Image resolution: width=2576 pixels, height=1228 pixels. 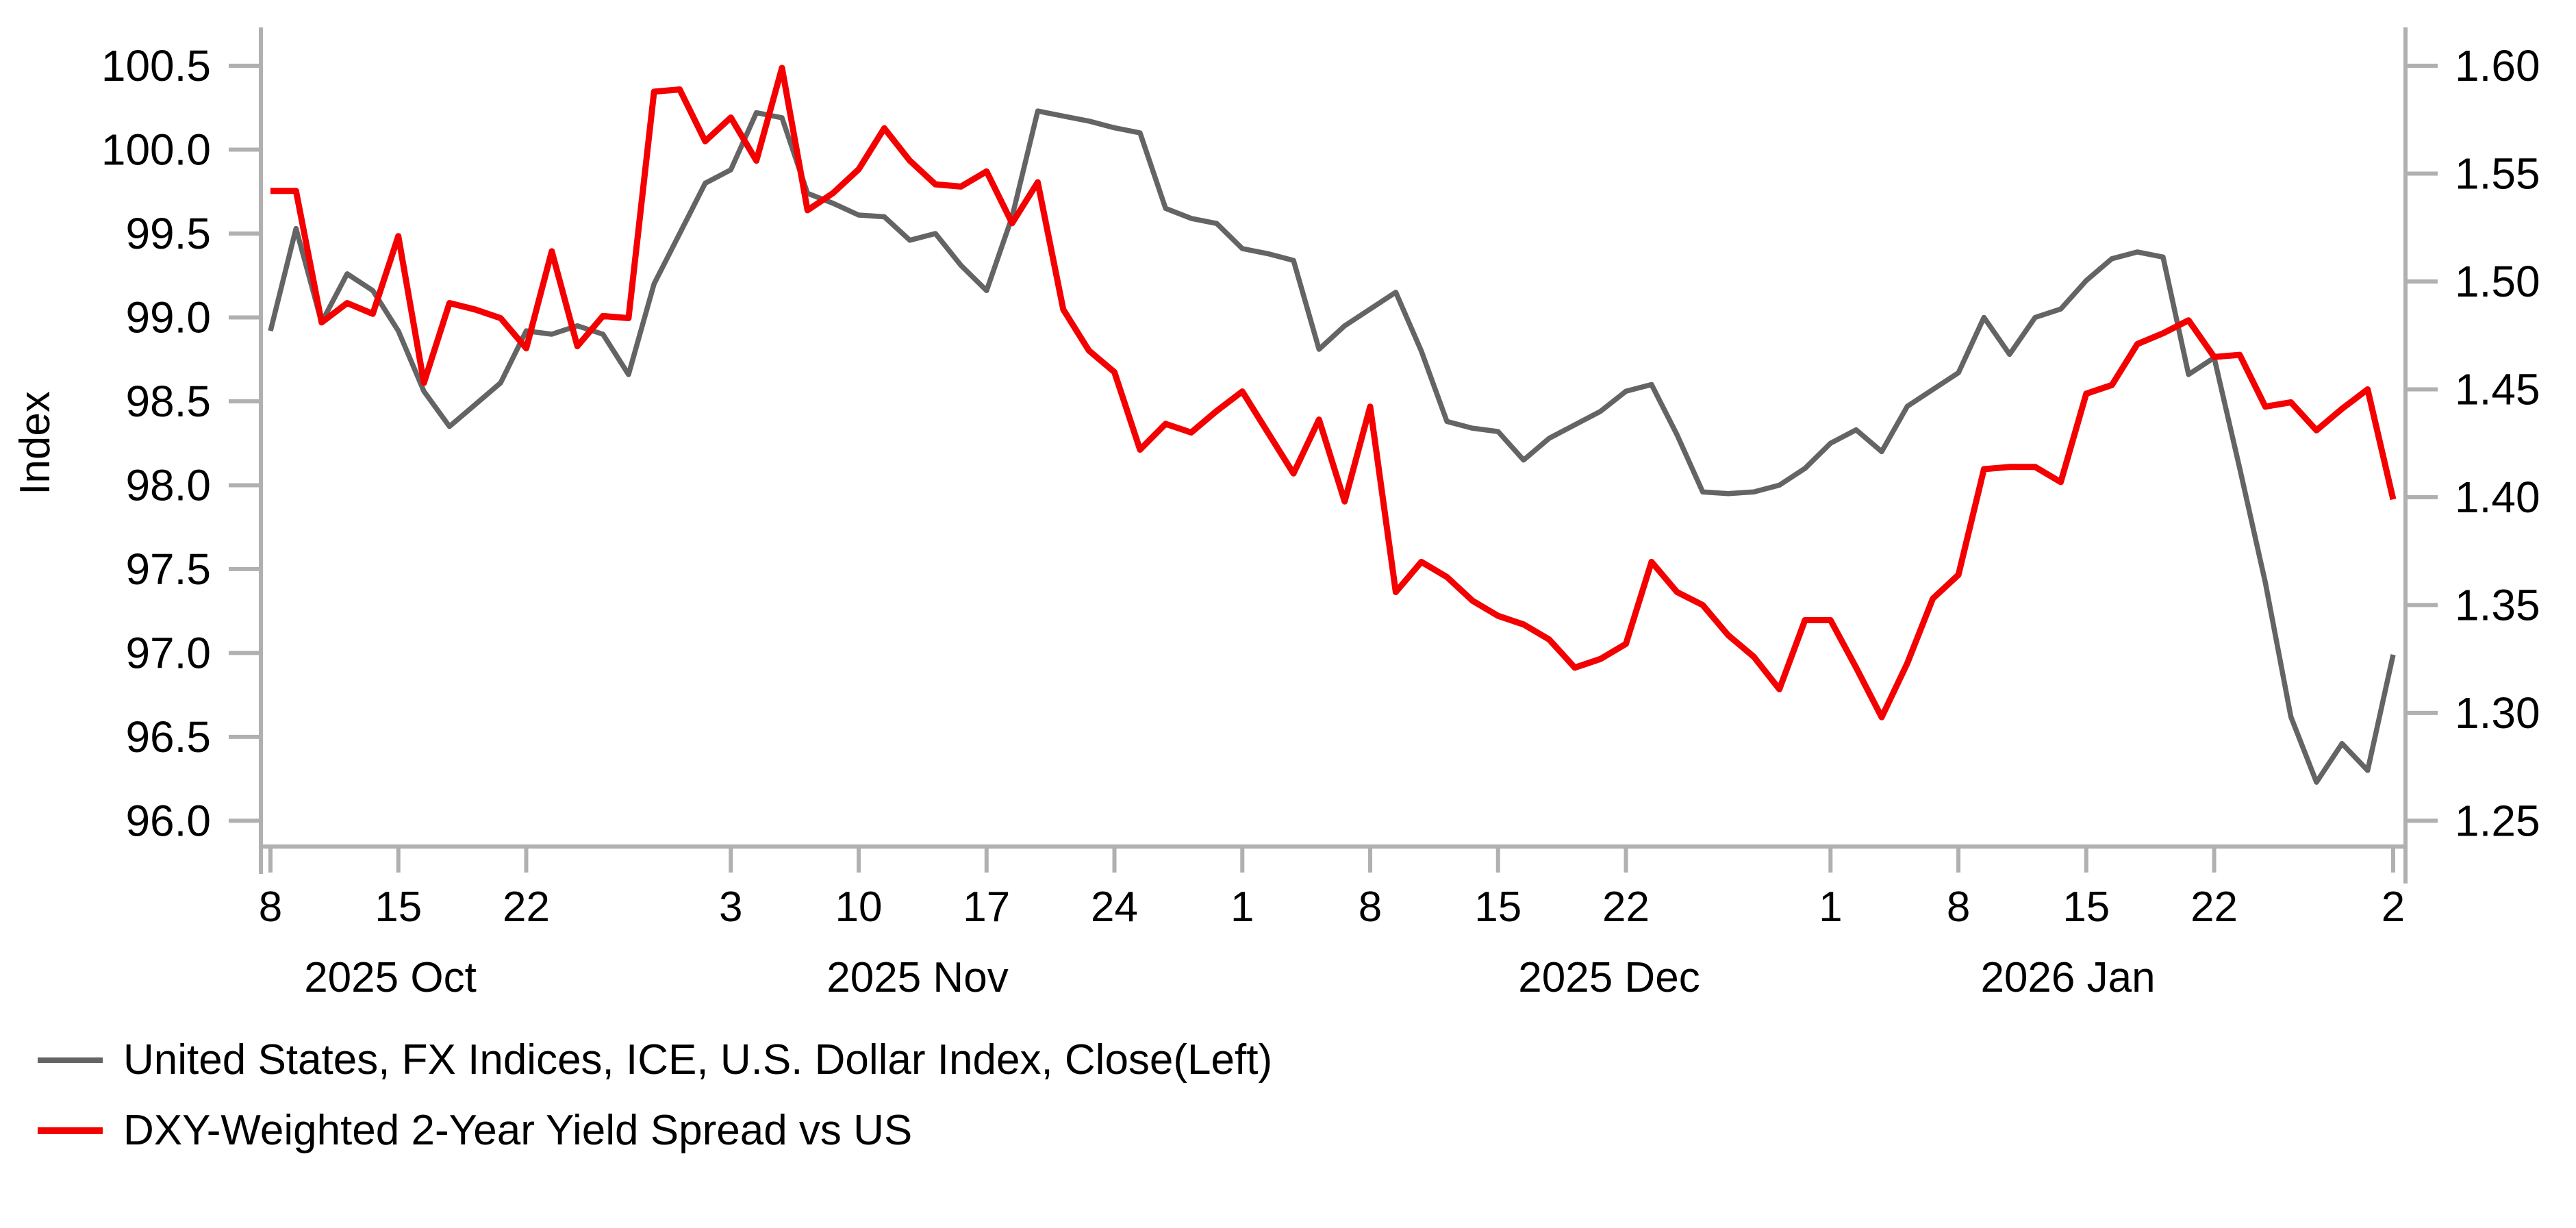 What do you see at coordinates (2497, 820) in the screenshot?
I see `right-axis-tick-label: 1.25` at bounding box center [2497, 820].